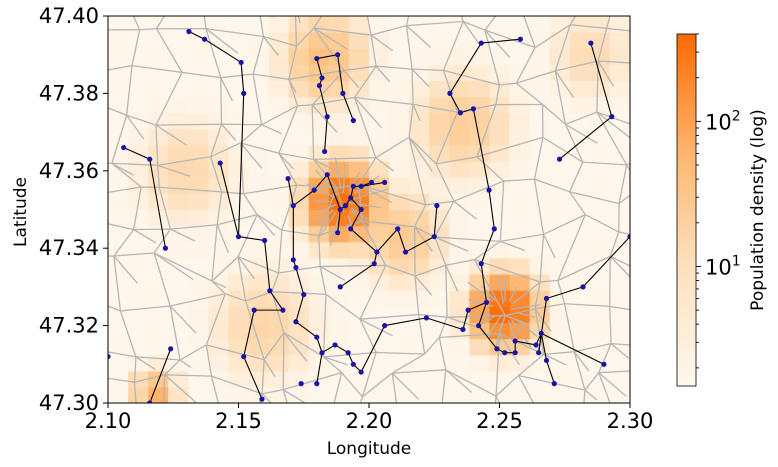  What do you see at coordinates (69, 171) in the screenshot?
I see `y-tick-label: 47.36` at bounding box center [69, 171].